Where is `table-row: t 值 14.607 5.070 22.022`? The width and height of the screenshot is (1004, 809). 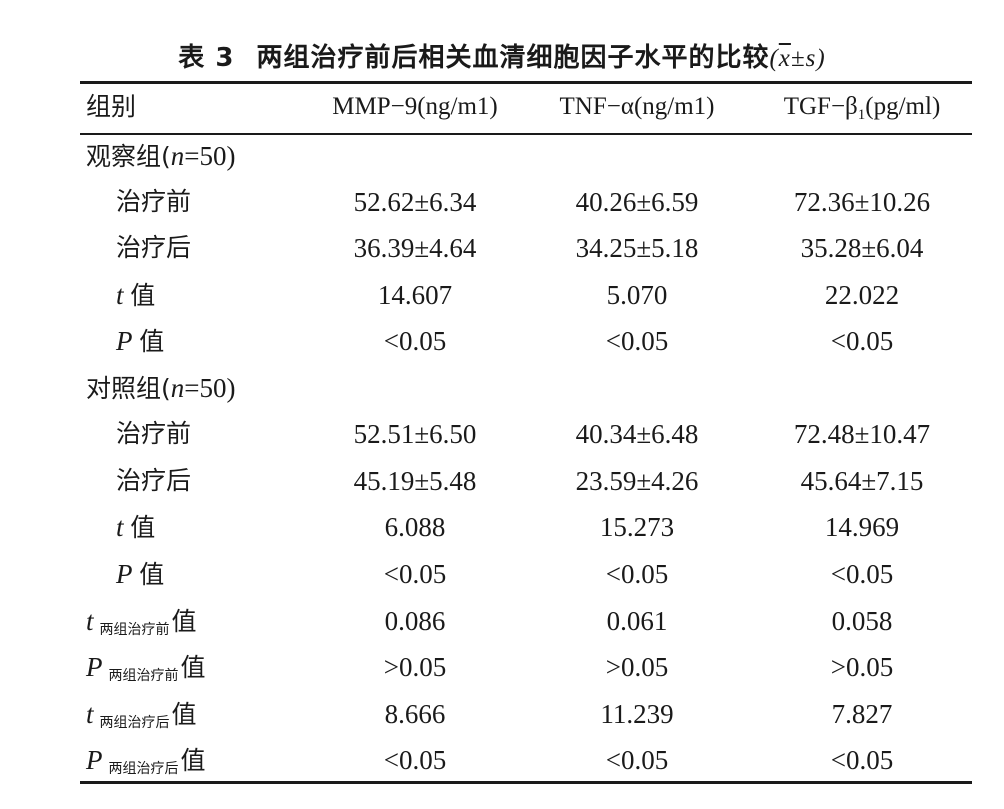
table-row: t 值 14.607 5.070 22.022 is located at coordinates (526, 295).